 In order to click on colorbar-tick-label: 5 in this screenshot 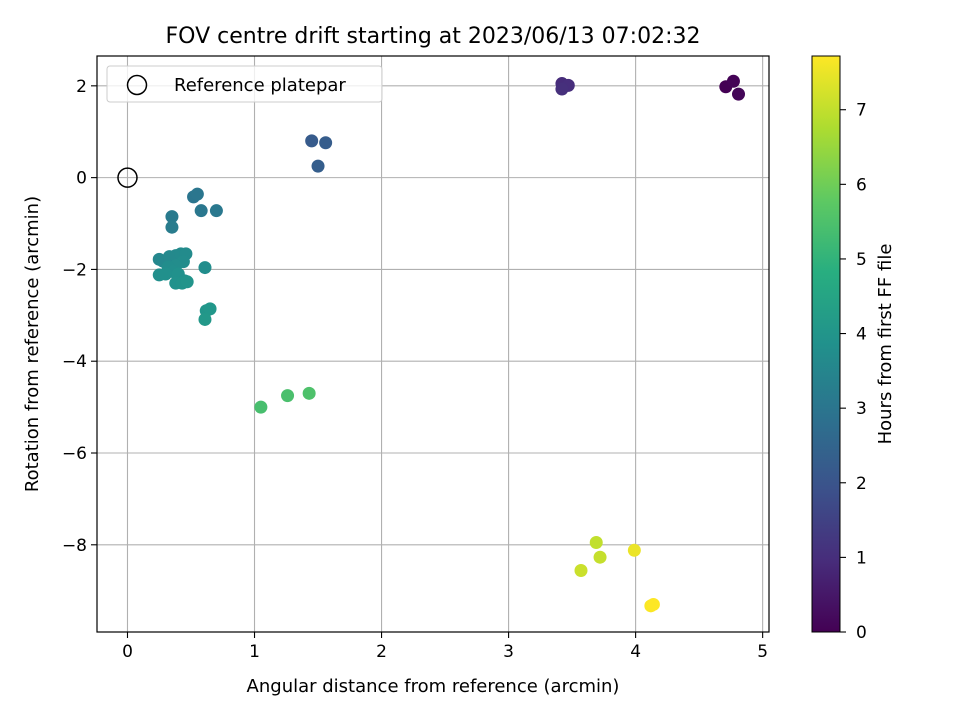, I will do `click(861, 260)`.